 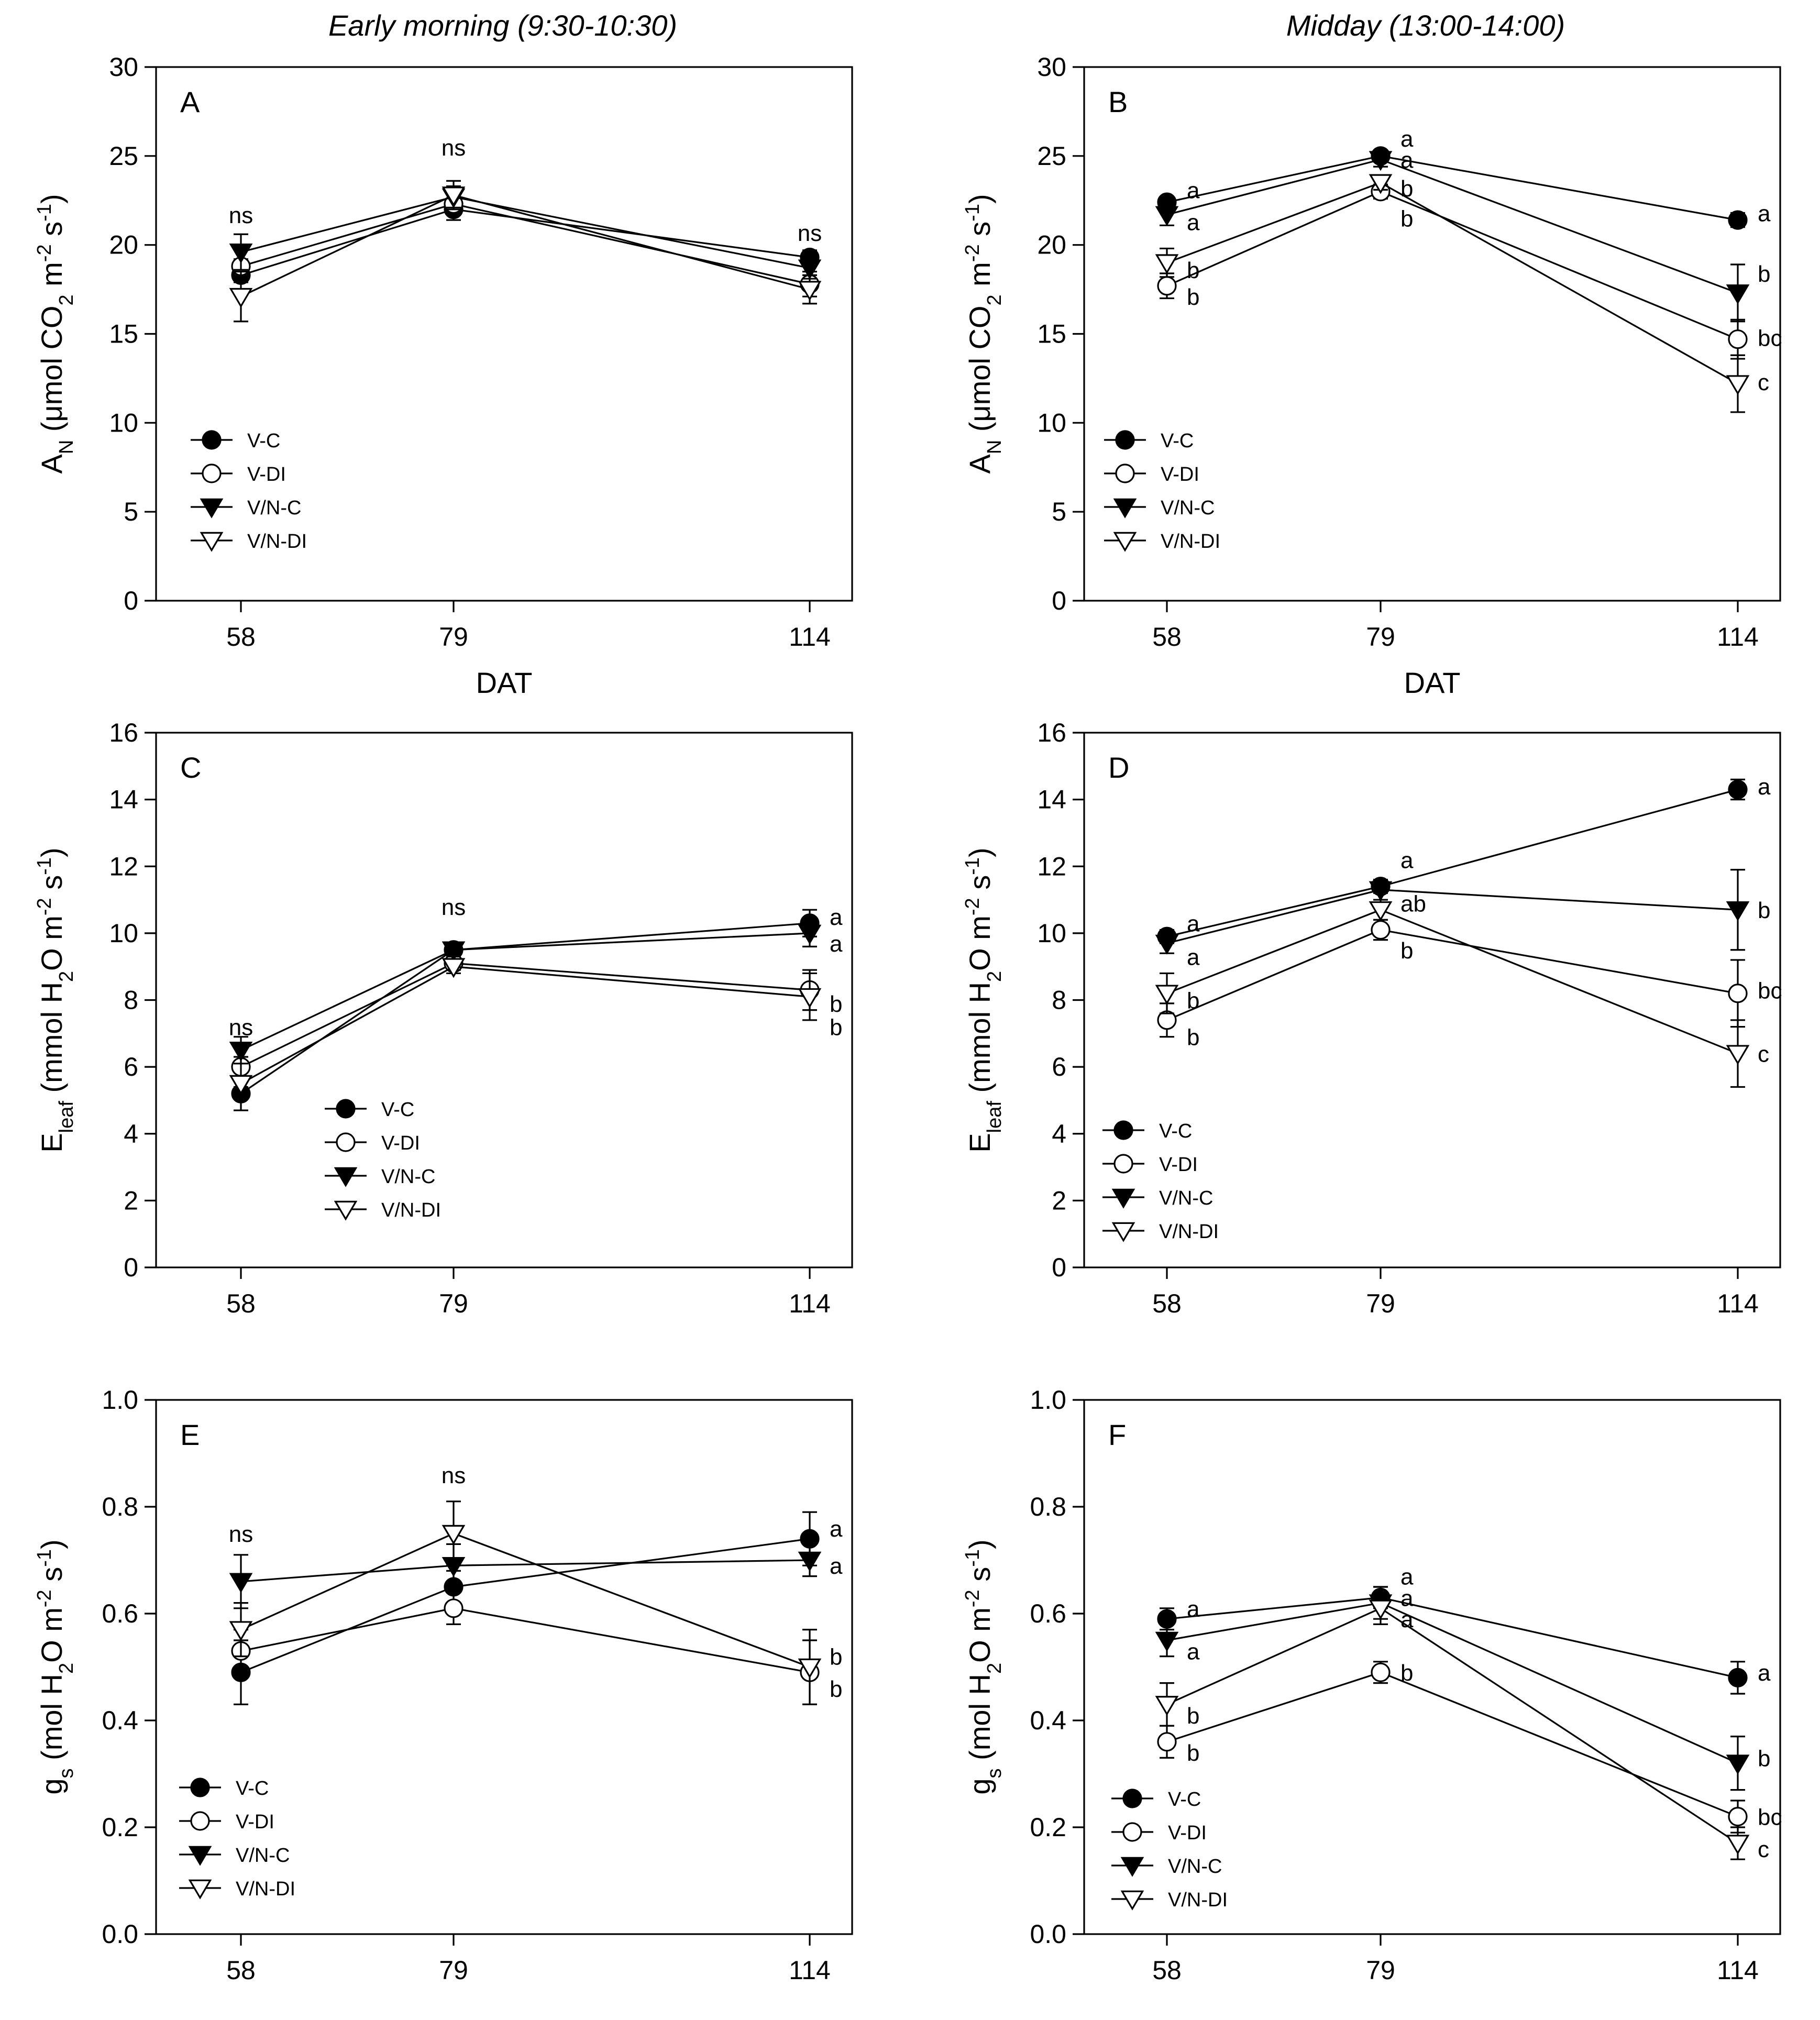 I want to click on legend-label: V/N-C, so click(x=263, y=1856).